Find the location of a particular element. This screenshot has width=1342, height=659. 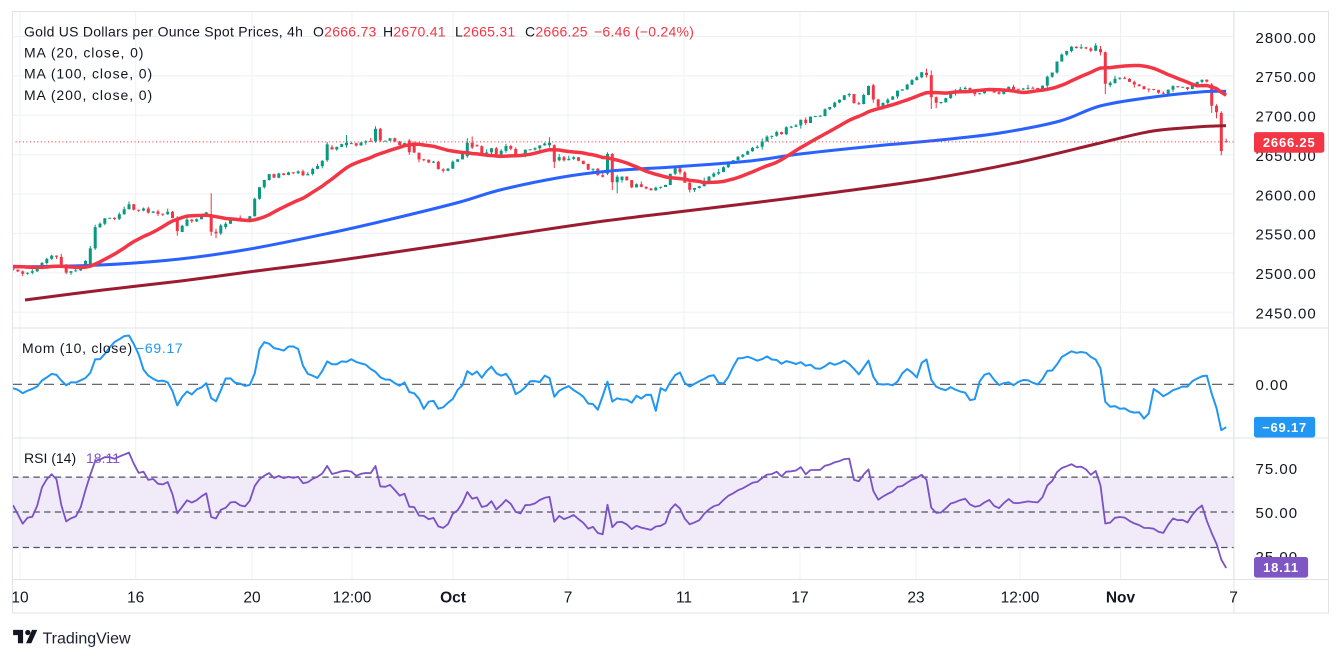

svg-text: −69.17 is located at coordinates (1284, 427).